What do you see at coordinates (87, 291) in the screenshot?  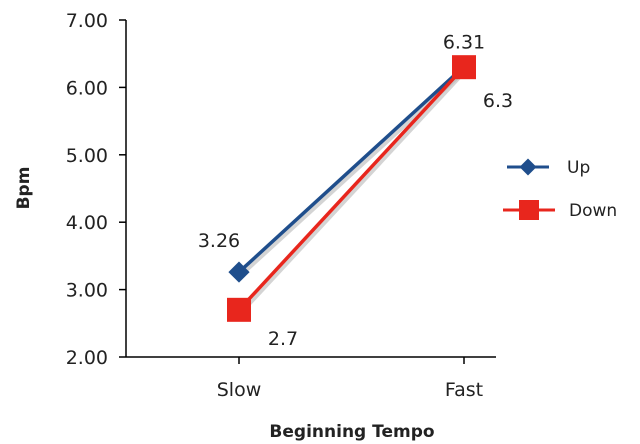 I see `y-tick-label: 3.00` at bounding box center [87, 291].